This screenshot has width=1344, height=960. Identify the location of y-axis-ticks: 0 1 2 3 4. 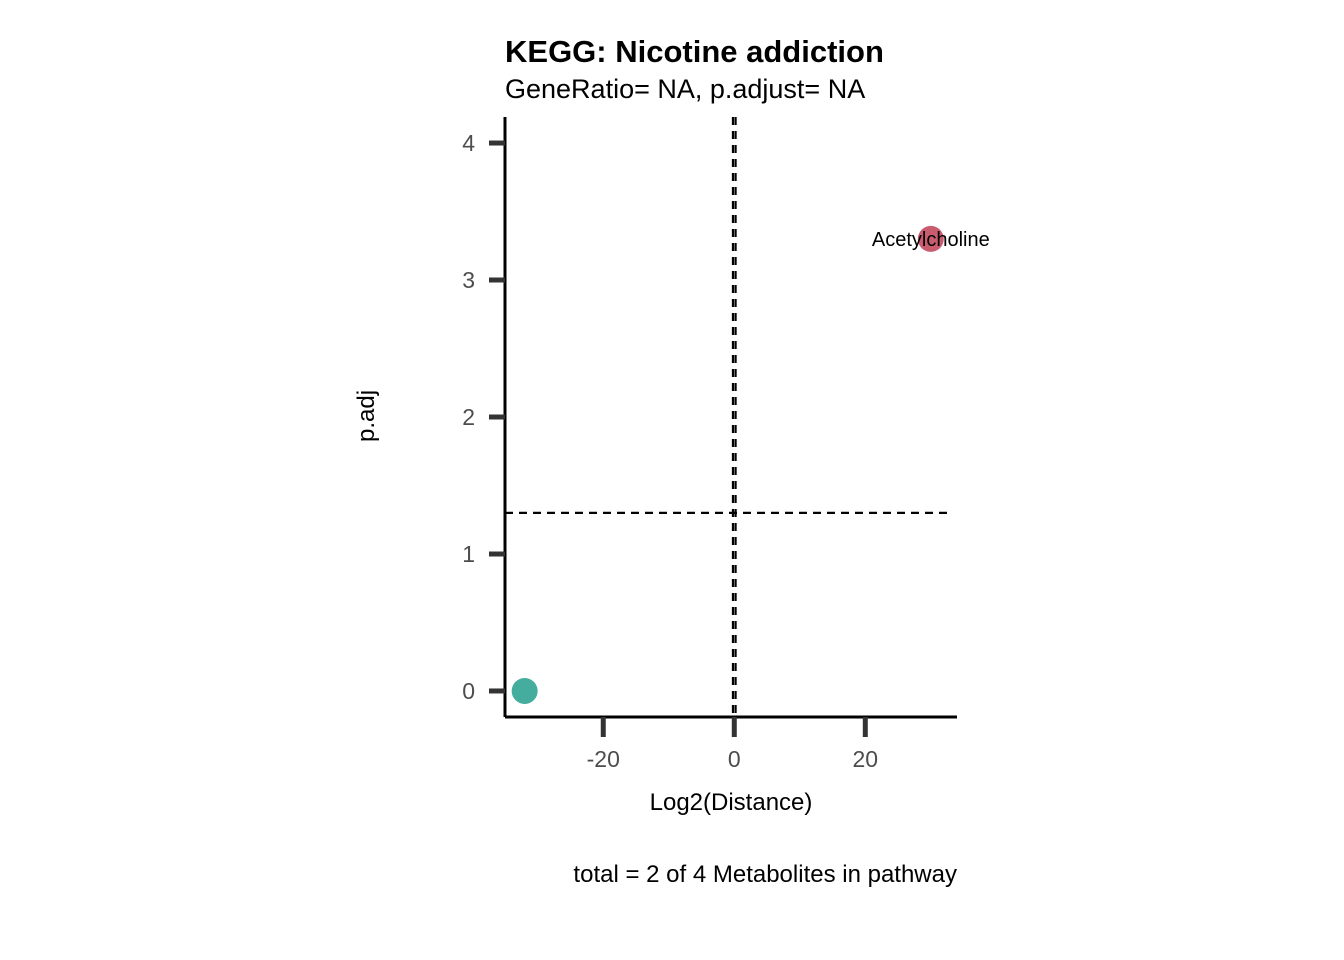
(483, 417).